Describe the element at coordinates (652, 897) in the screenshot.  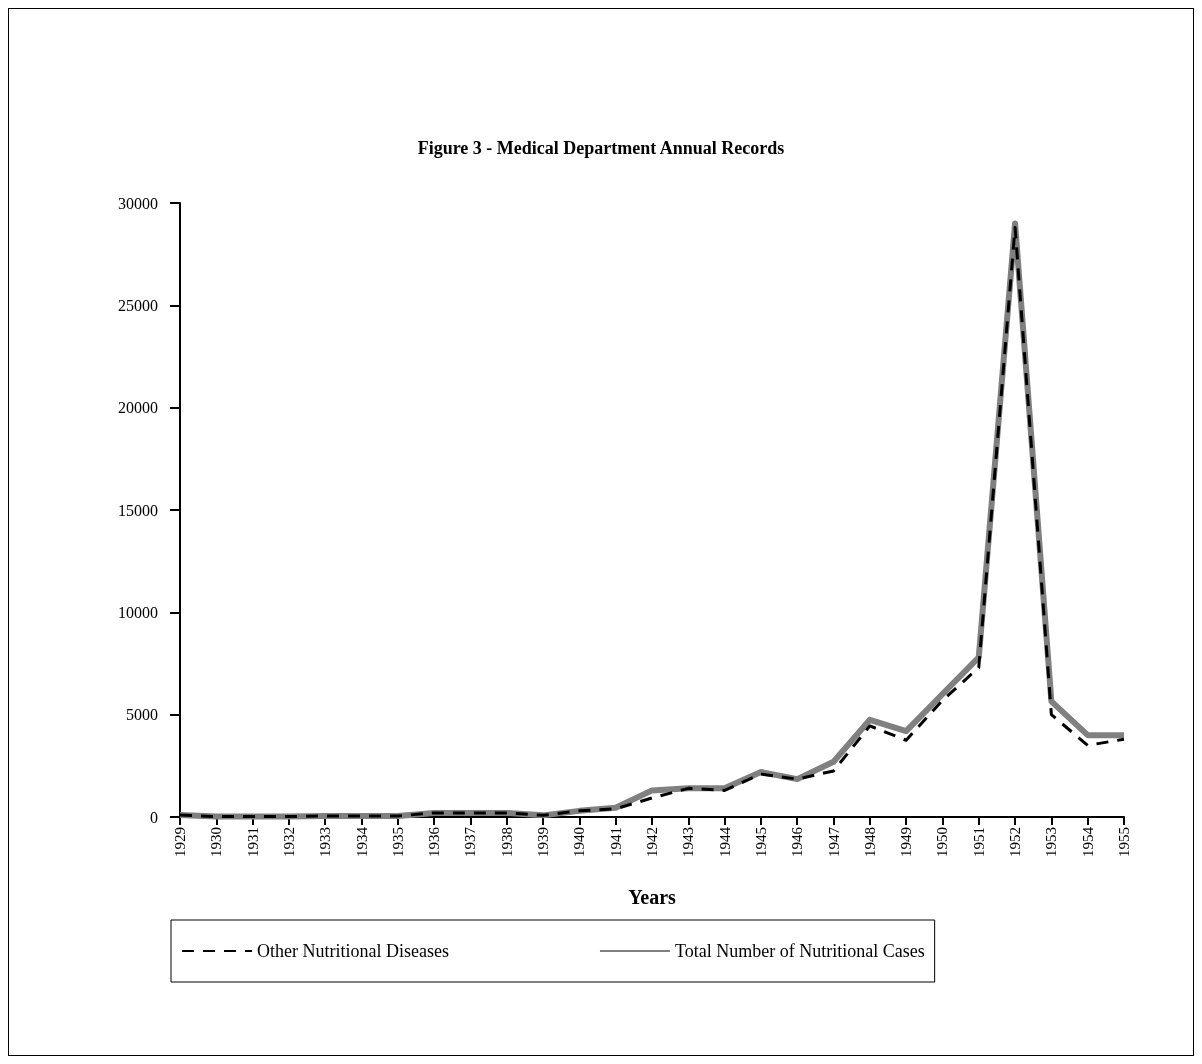
I see `x-axis-title: Years` at that location.